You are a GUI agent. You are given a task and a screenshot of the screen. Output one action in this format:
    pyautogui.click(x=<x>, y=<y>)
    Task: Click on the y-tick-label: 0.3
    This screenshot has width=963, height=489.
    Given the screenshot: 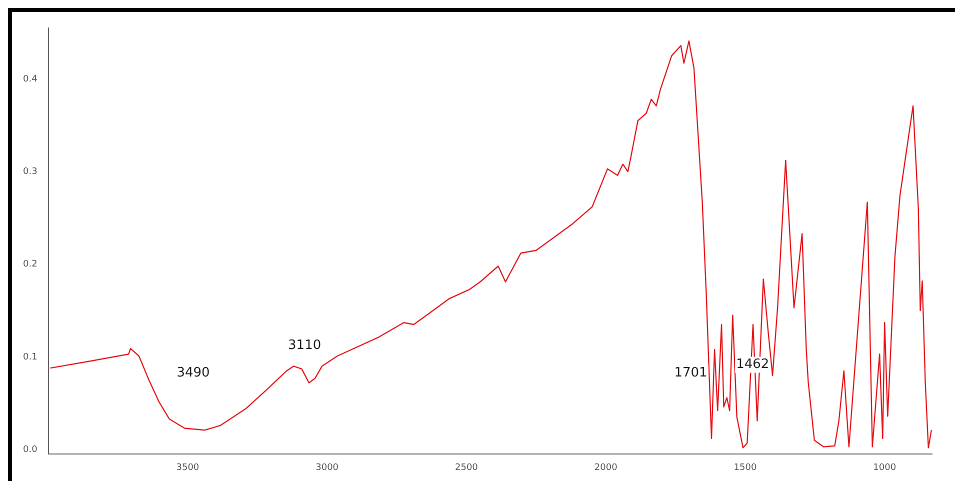 What is the action you would take?
    pyautogui.click(x=30, y=171)
    